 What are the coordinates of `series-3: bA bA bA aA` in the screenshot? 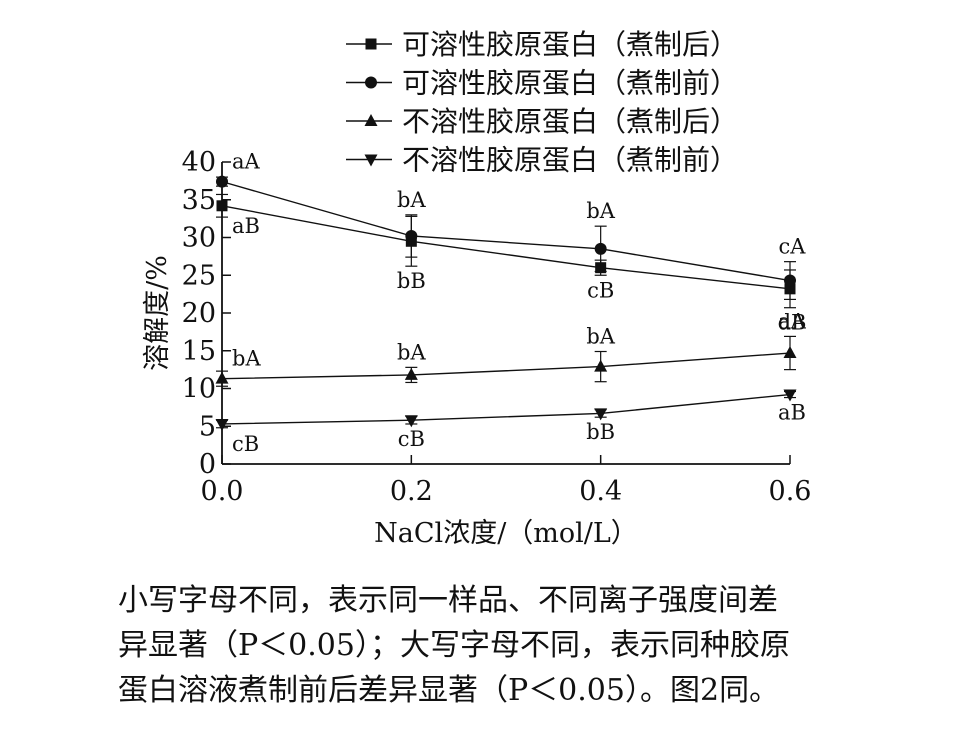 It's located at (511, 348).